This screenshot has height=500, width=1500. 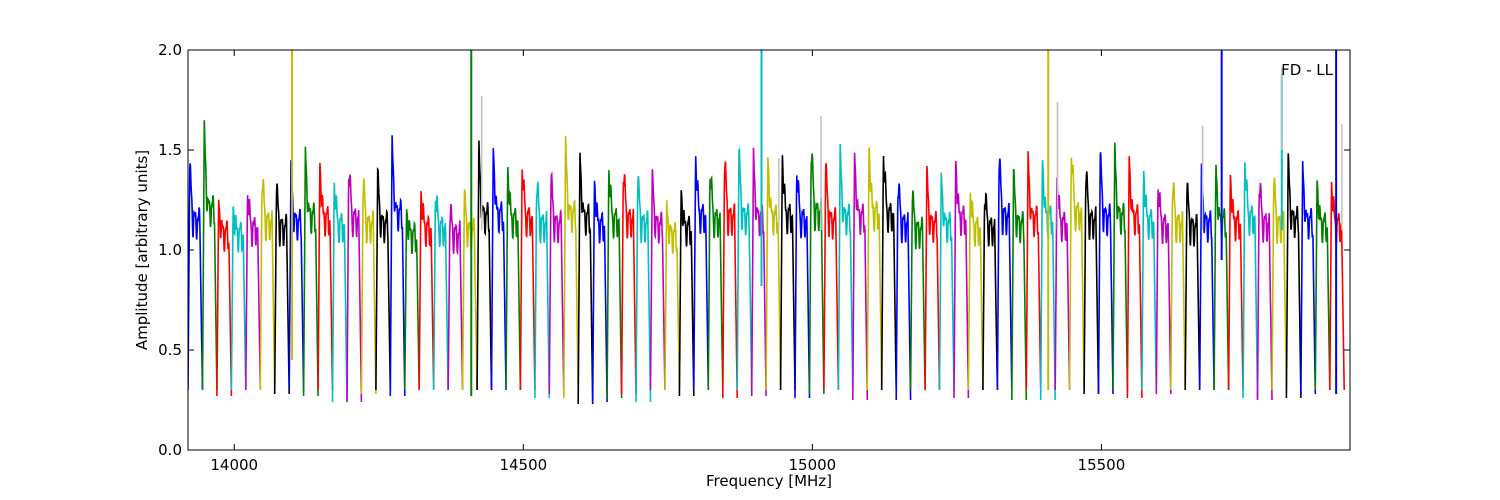 I want to click on y-tick-label-2: 0.5, so click(x=170, y=350).